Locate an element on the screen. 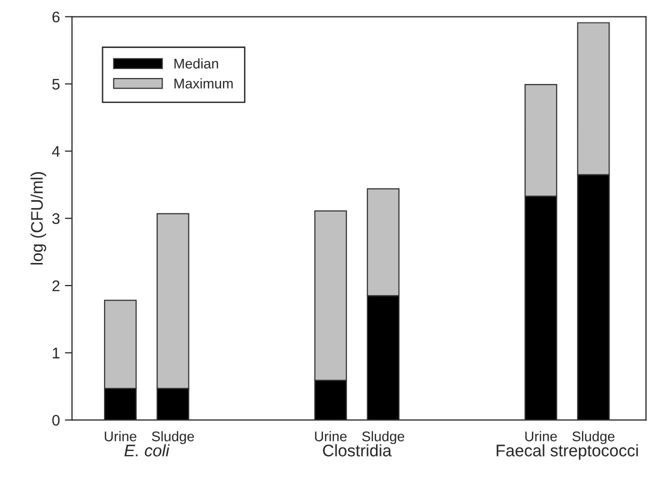 The height and width of the screenshot is (481, 655). legend-label: Median is located at coordinates (196, 63).